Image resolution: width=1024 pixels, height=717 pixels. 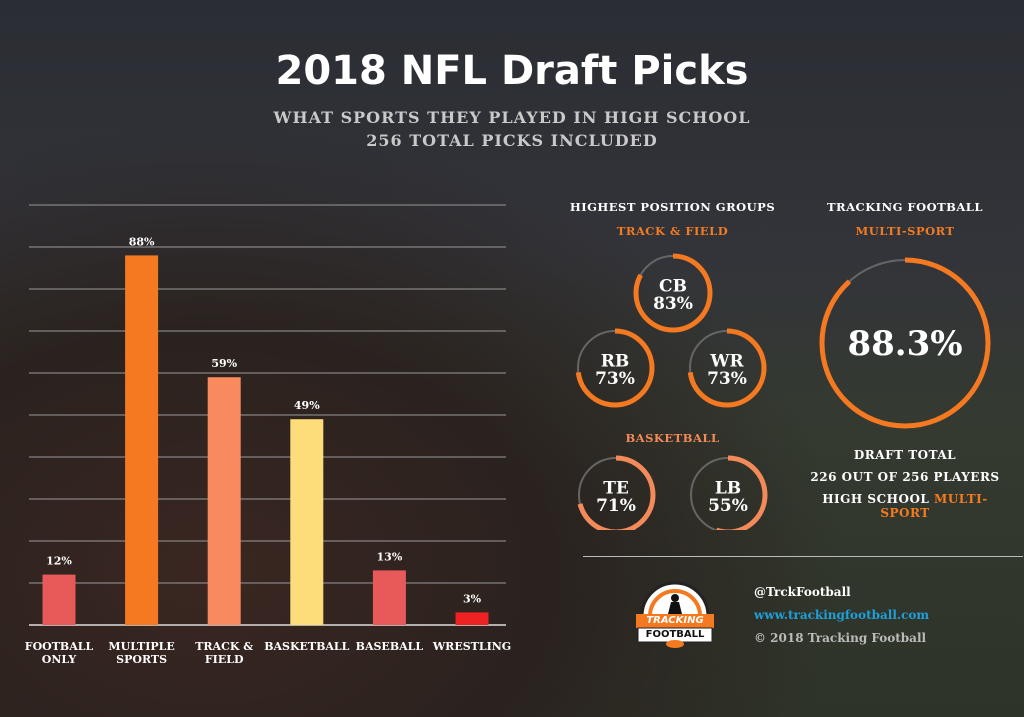 What do you see at coordinates (905, 477) in the screenshot?
I see `draft-count: 226 OUT OF 256 PLAYERS` at bounding box center [905, 477].